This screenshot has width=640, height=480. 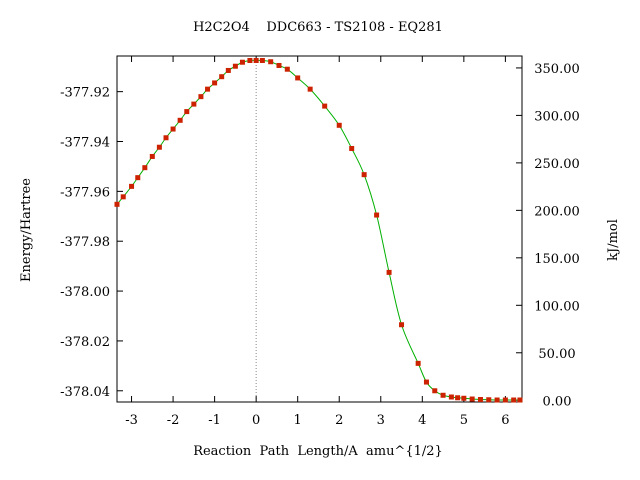 What do you see at coordinates (505, 420) in the screenshot?
I see `x-tick-label: 6` at bounding box center [505, 420].